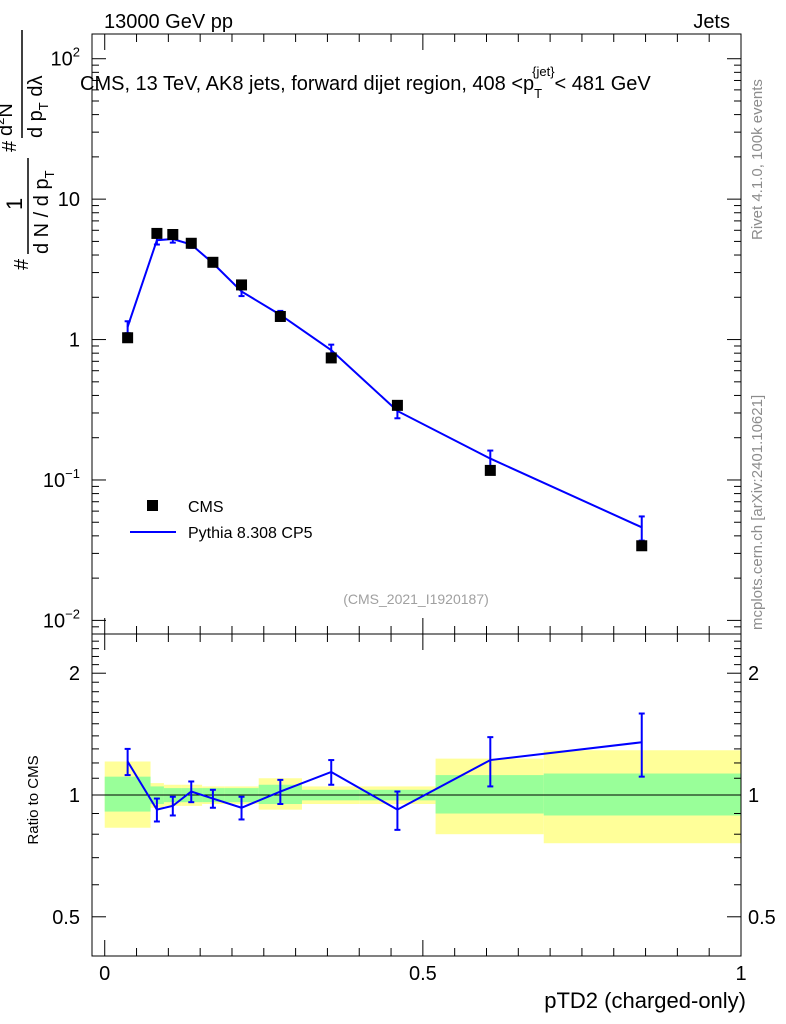 Image resolution: width=786 pixels, height=1024 pixels. What do you see at coordinates (10, 146) in the screenshot?
I see `ylabel-hash-2: #` at bounding box center [10, 146].